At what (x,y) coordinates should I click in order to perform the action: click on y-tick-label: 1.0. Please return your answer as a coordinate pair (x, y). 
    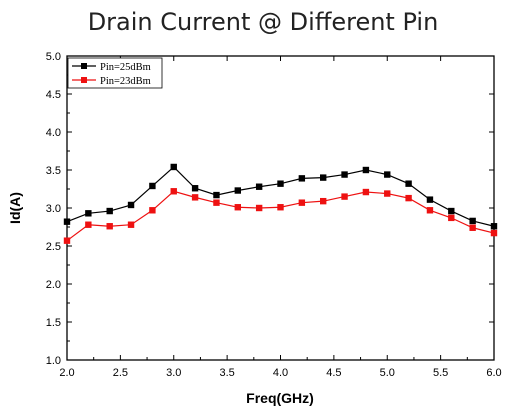
    Looking at the image, I should click on (53, 361).